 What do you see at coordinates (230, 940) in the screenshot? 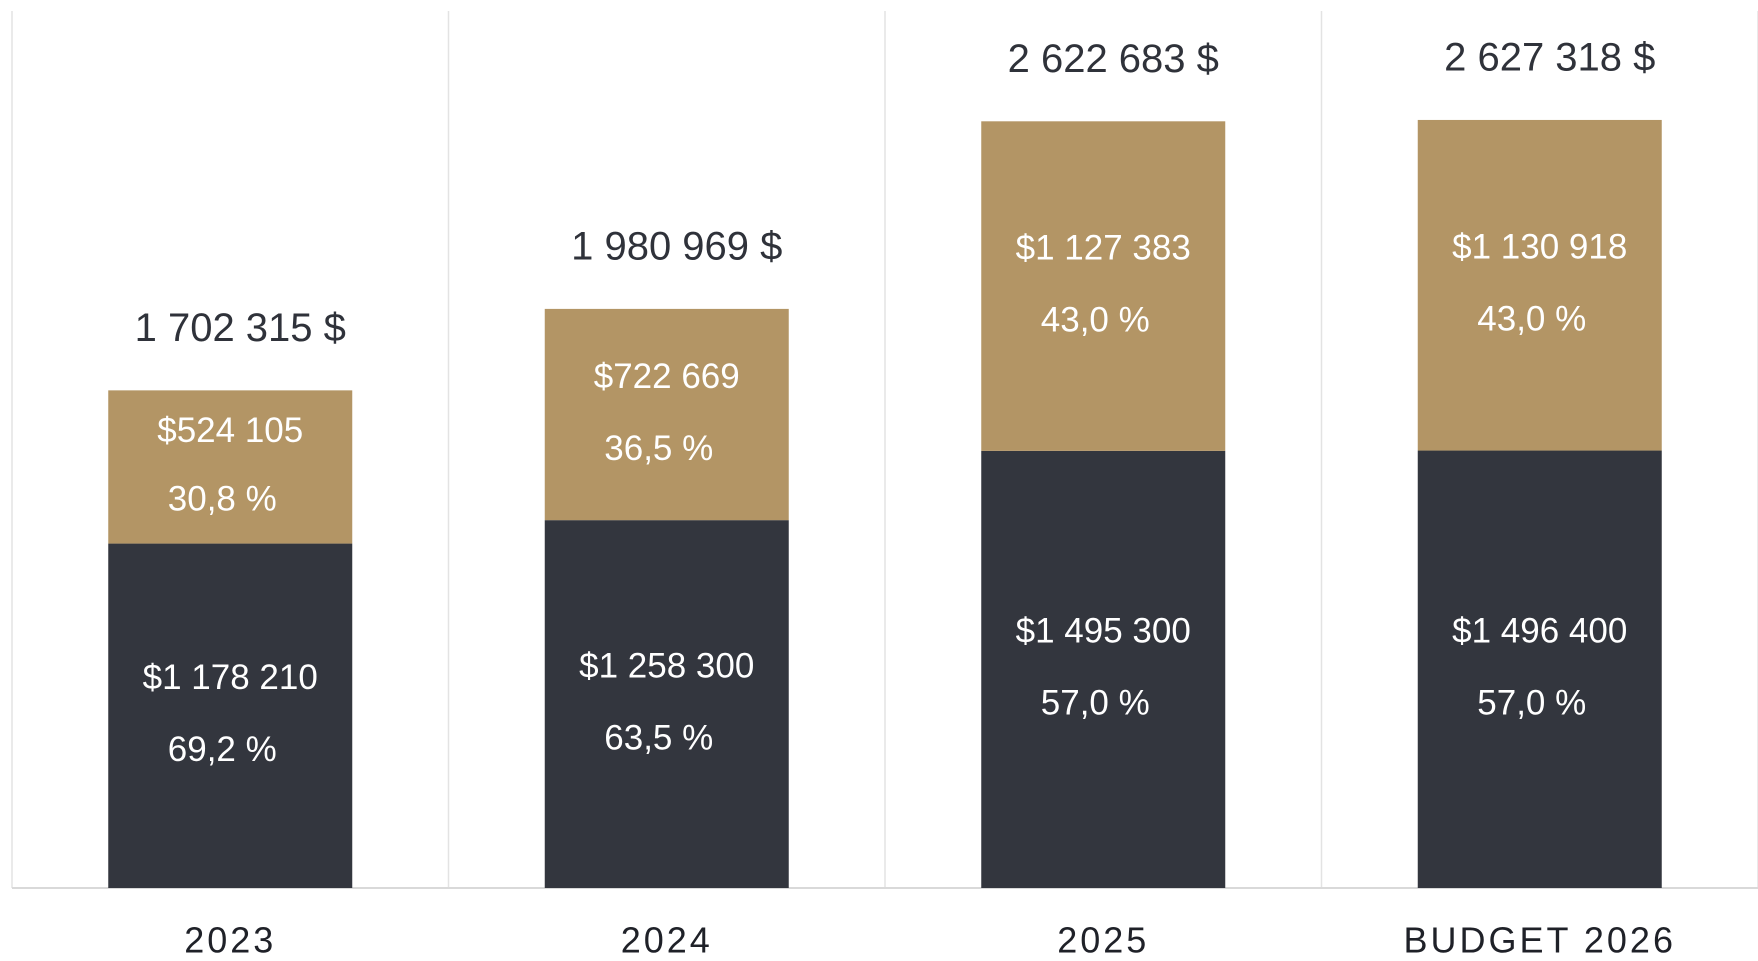
I see `x-tick-label: 2023` at bounding box center [230, 940].